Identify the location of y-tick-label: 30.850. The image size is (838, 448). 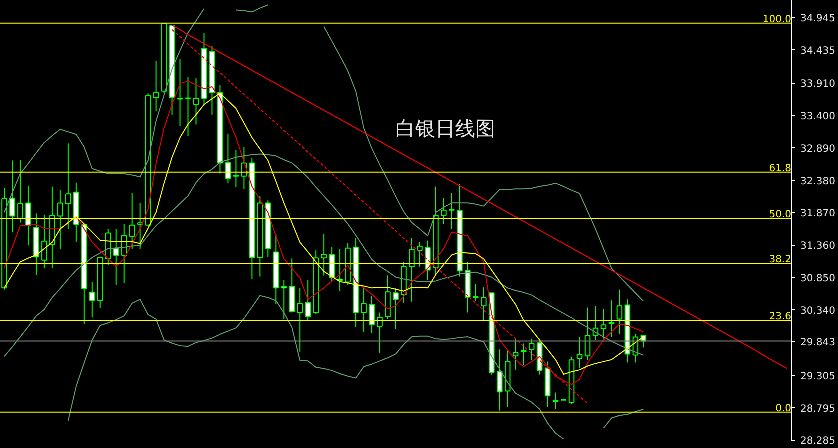
(818, 278).